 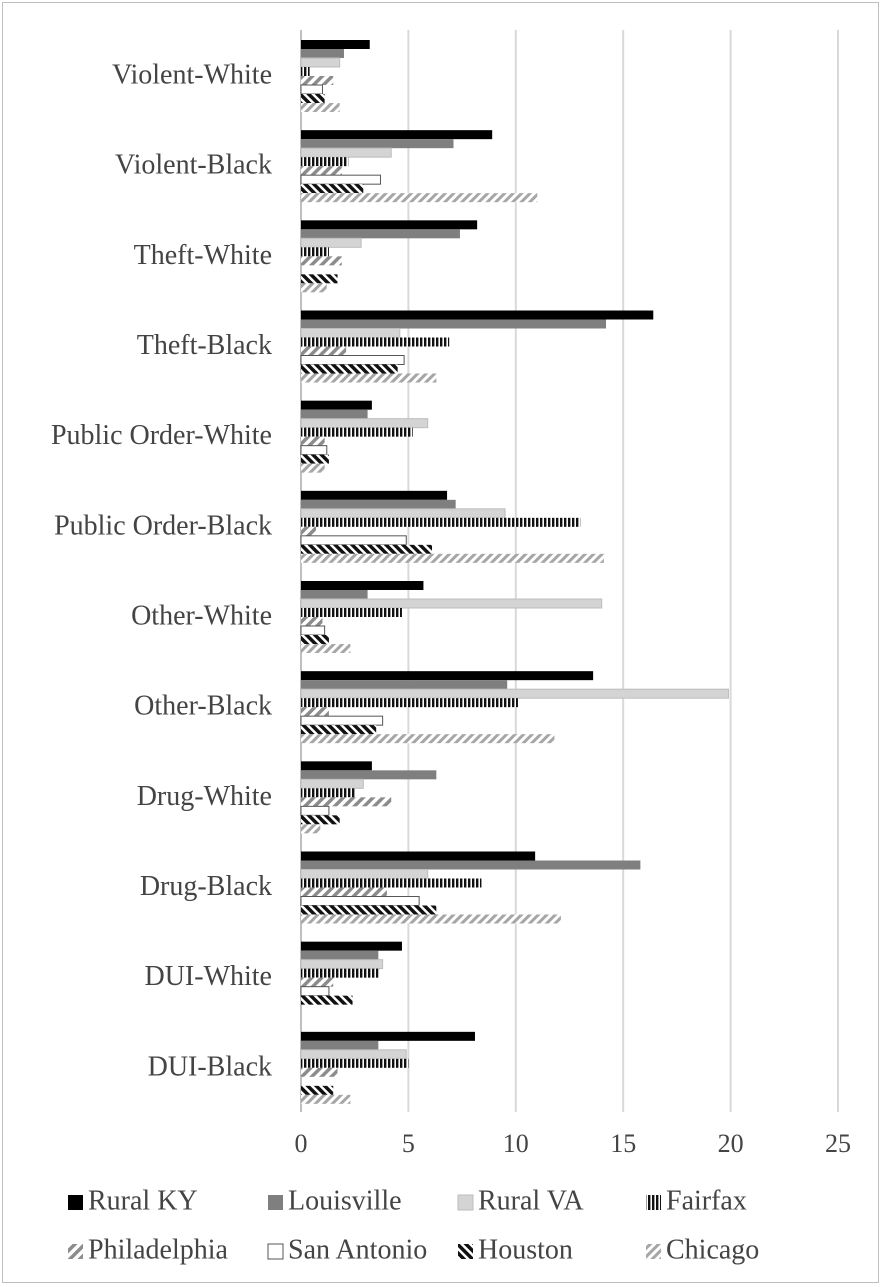 What do you see at coordinates (369, 910) in the screenshot?
I see `bar-drug-black-houston` at bounding box center [369, 910].